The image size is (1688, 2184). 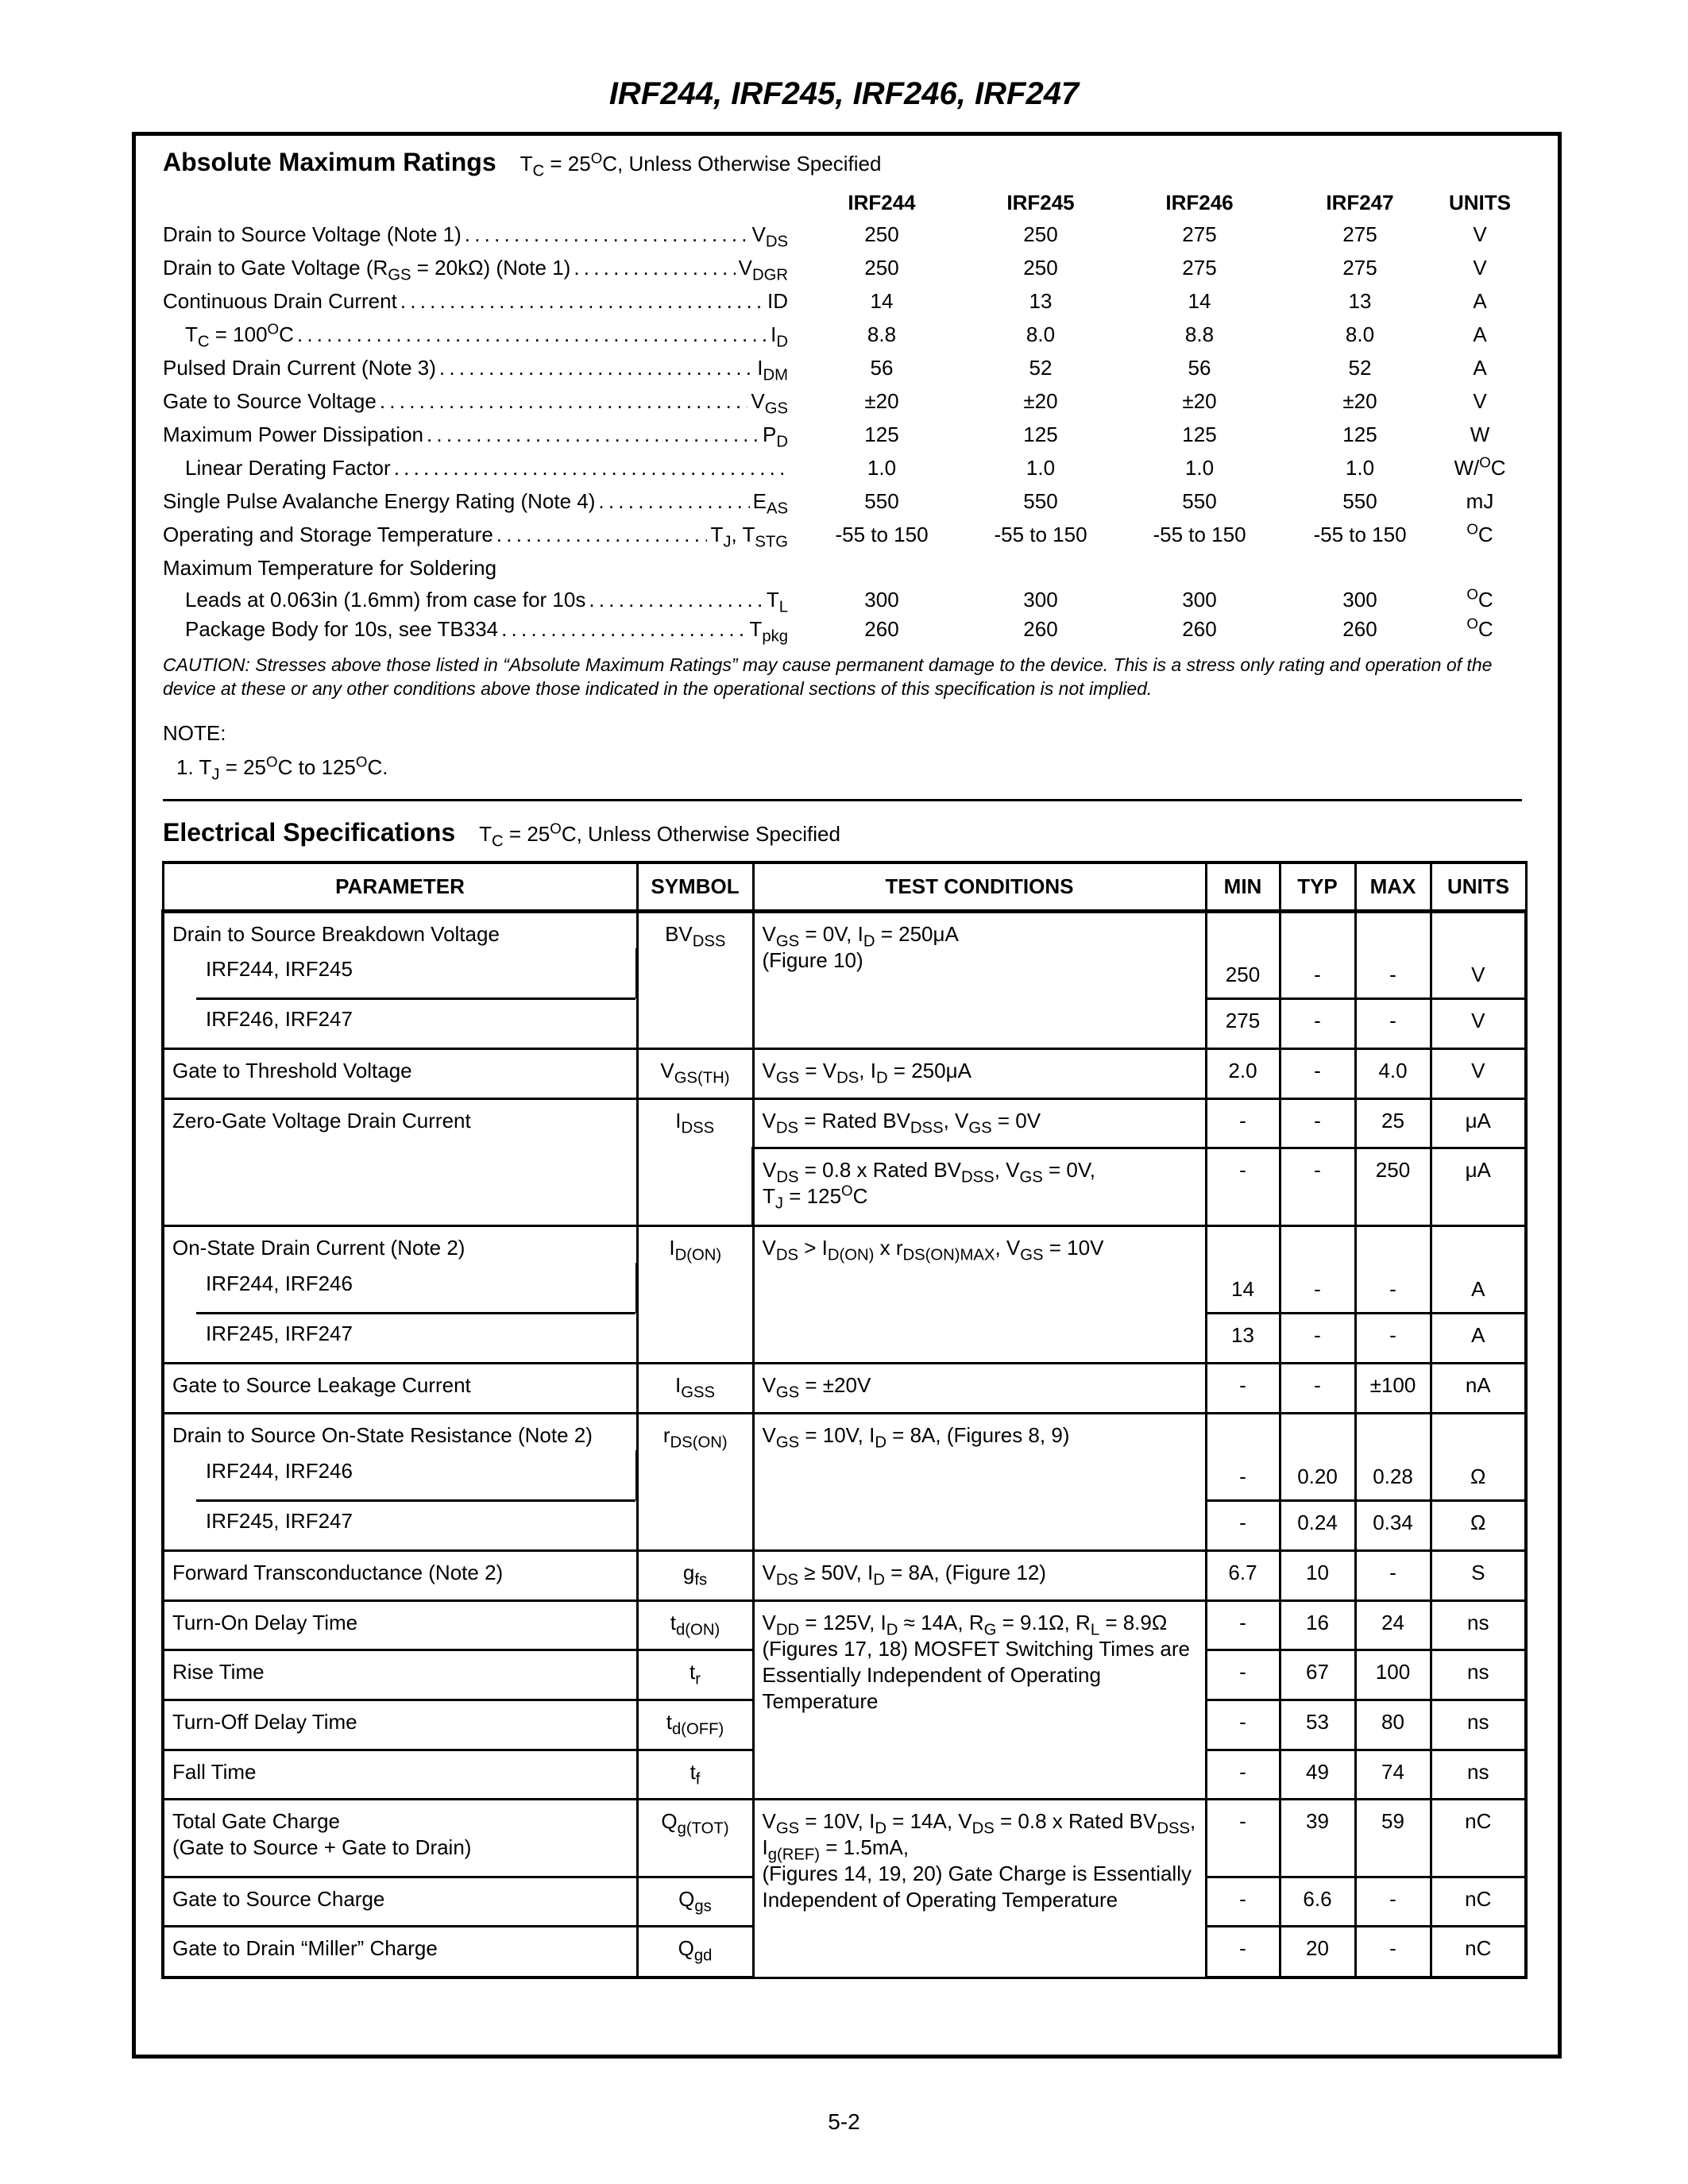 What do you see at coordinates (1393, 1952) in the screenshot?
I see `value-max: -` at bounding box center [1393, 1952].